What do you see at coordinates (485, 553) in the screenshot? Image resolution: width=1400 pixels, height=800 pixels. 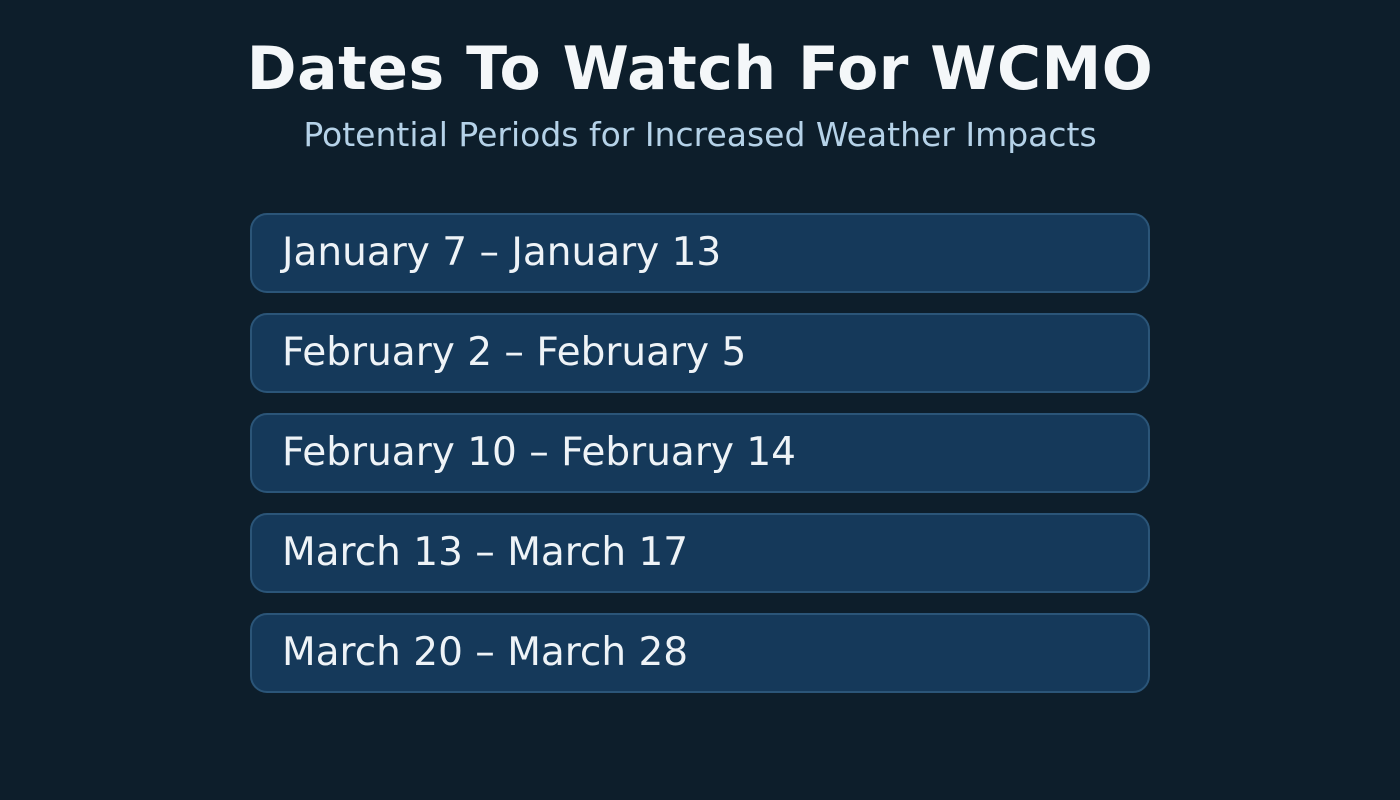 I see `date-range-label: March 13 – March 17` at bounding box center [485, 553].